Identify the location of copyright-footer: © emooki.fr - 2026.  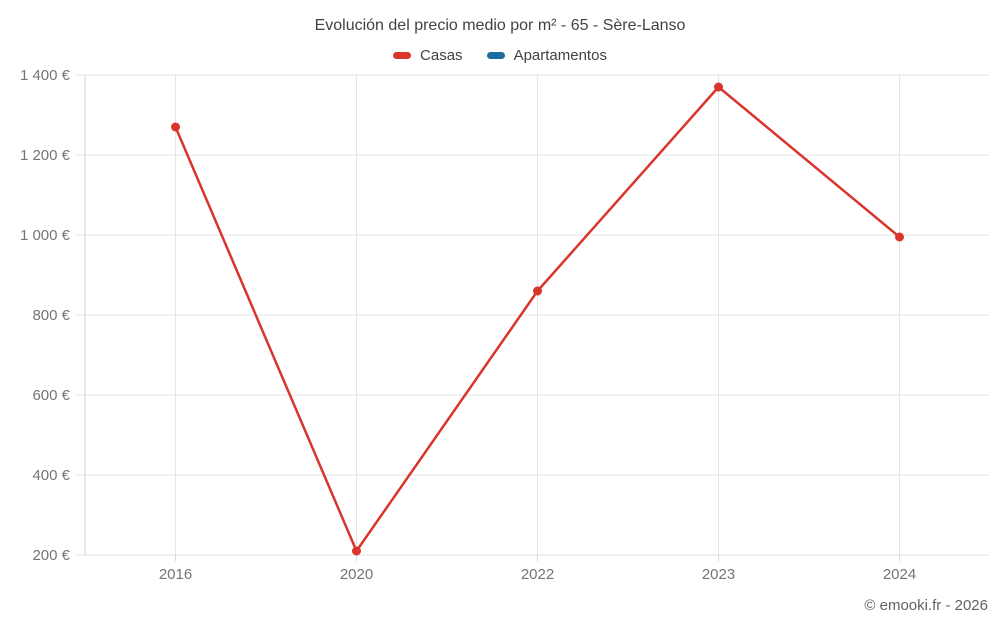
(926, 605).